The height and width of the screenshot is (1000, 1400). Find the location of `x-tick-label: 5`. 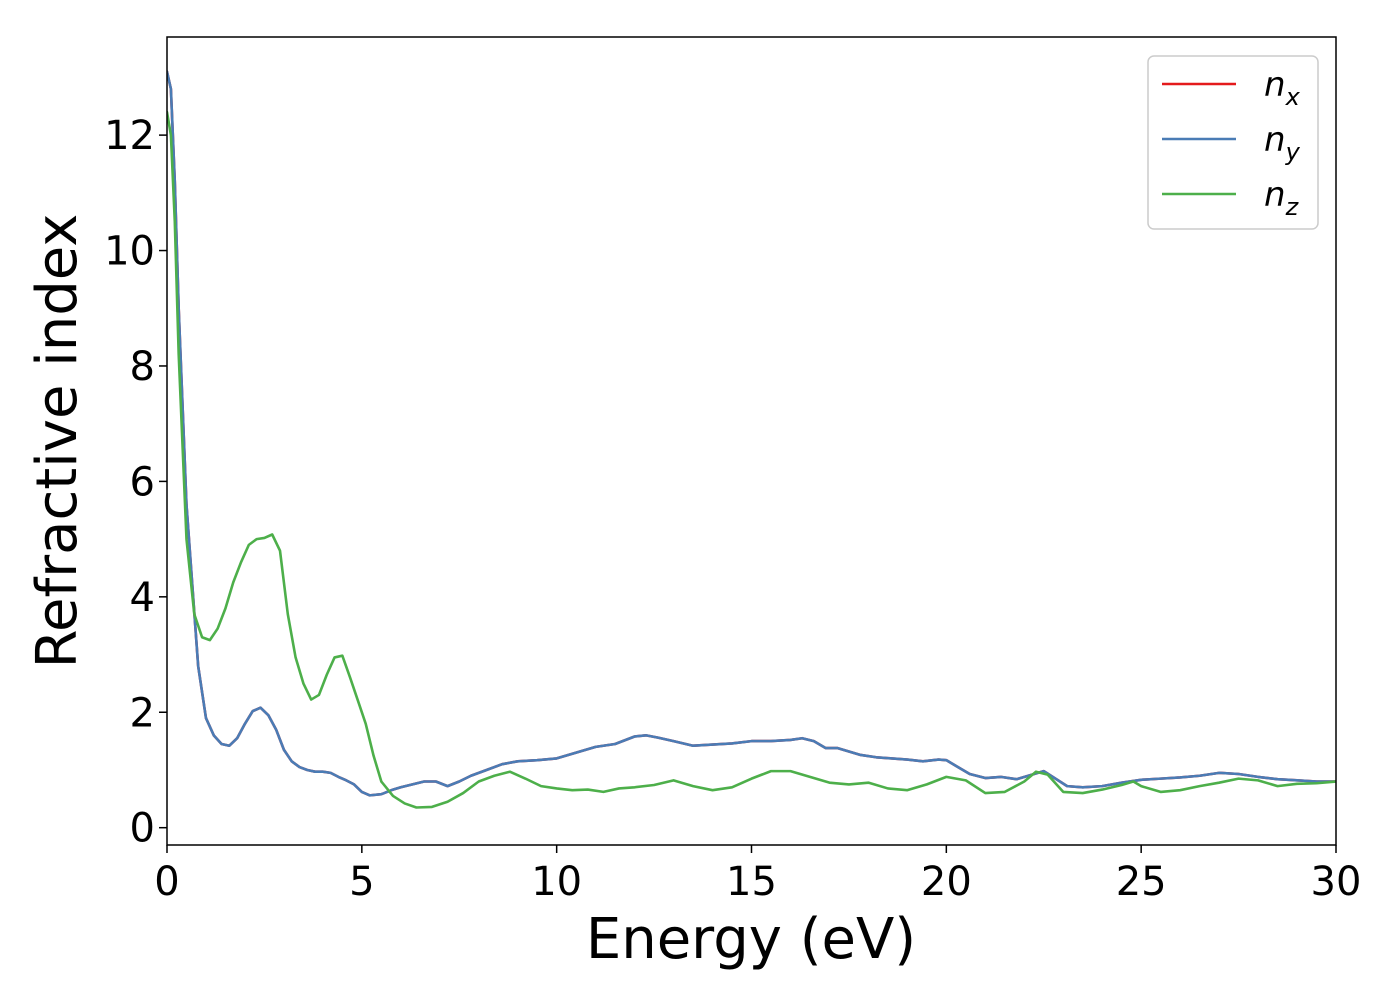

x-tick-label: 5 is located at coordinates (361, 882).